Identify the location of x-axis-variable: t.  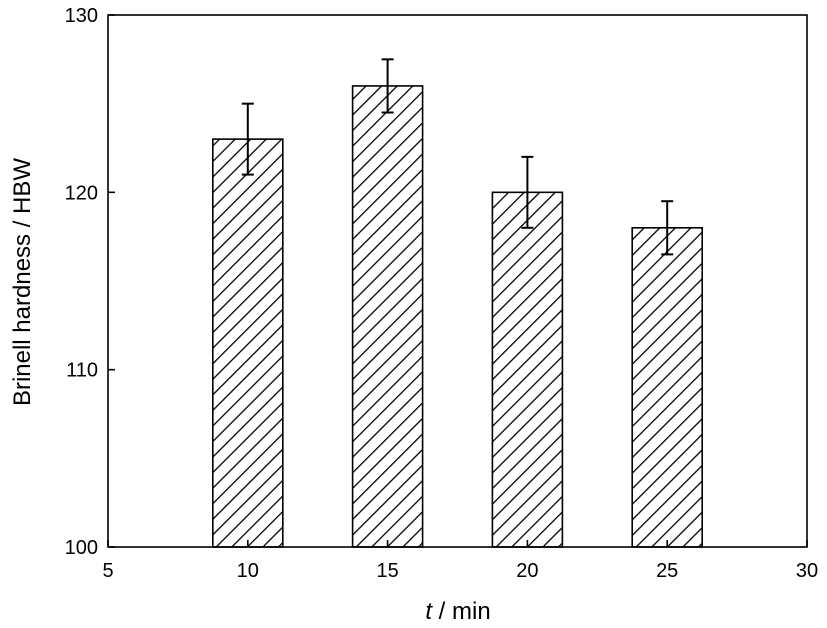
(429, 611).